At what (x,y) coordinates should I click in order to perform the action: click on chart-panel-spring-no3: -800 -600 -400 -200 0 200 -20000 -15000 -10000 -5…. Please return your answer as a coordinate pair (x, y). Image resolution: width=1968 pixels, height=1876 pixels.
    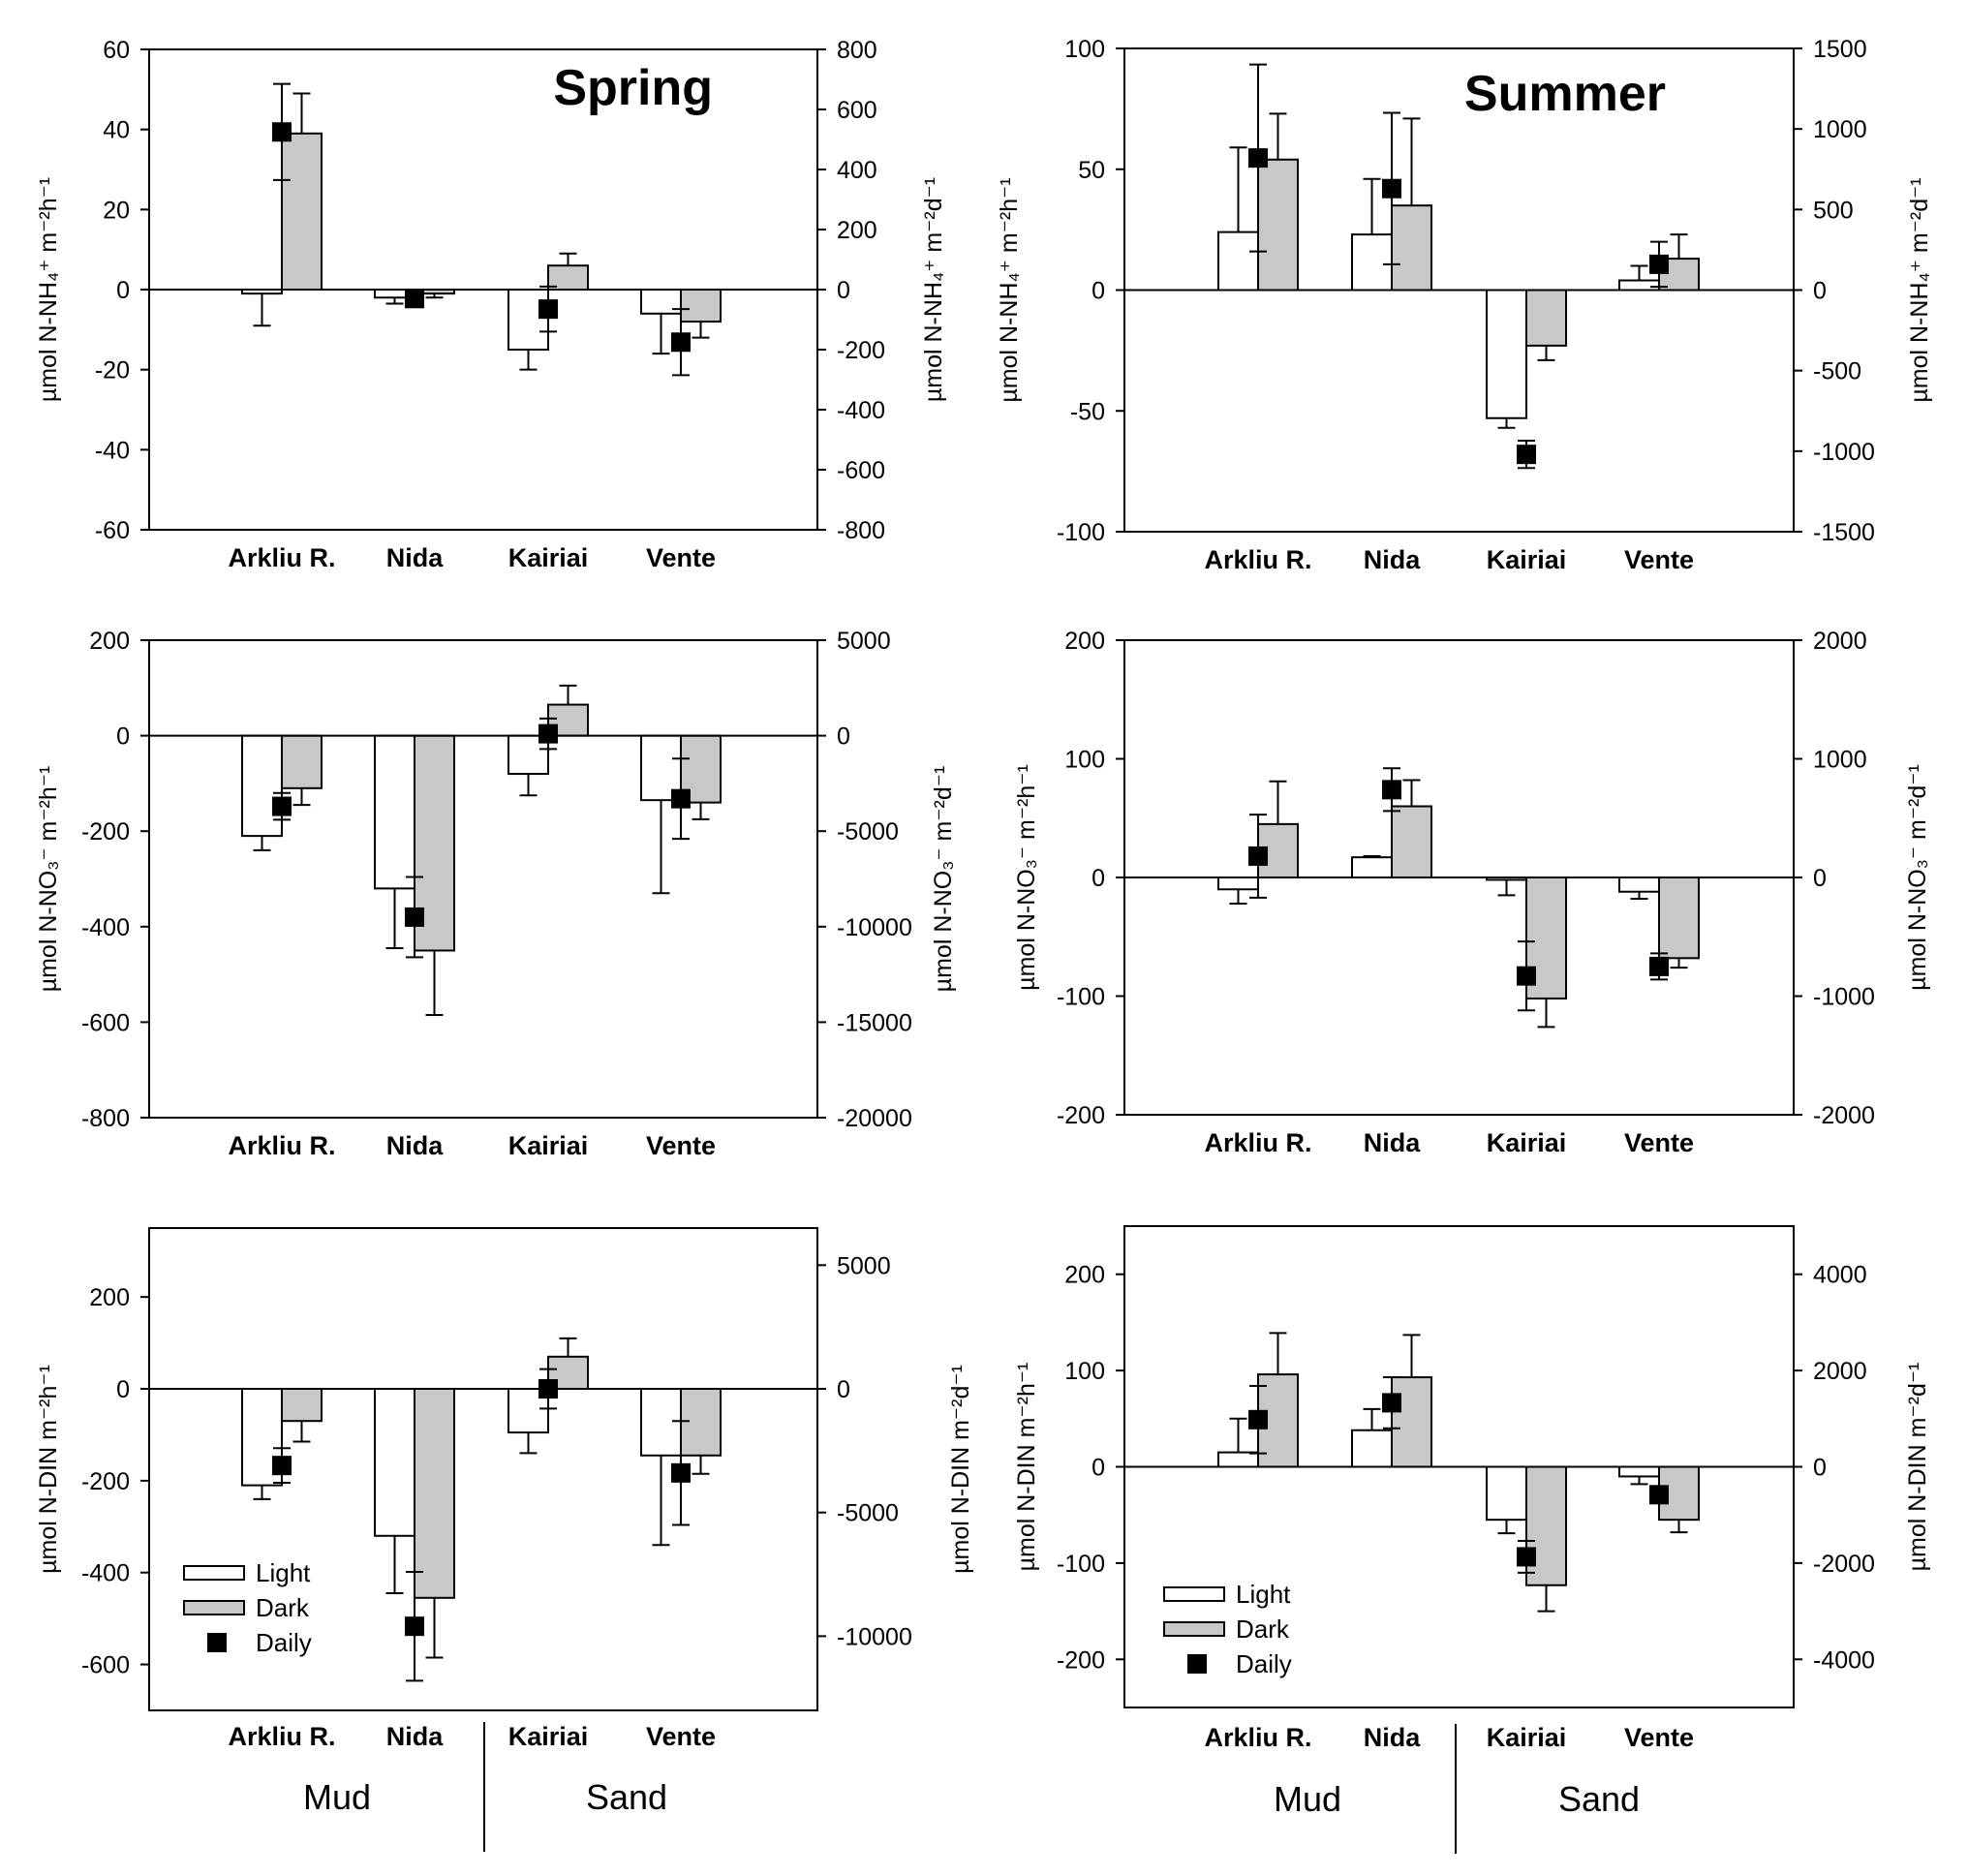
    Looking at the image, I should click on (496, 894).